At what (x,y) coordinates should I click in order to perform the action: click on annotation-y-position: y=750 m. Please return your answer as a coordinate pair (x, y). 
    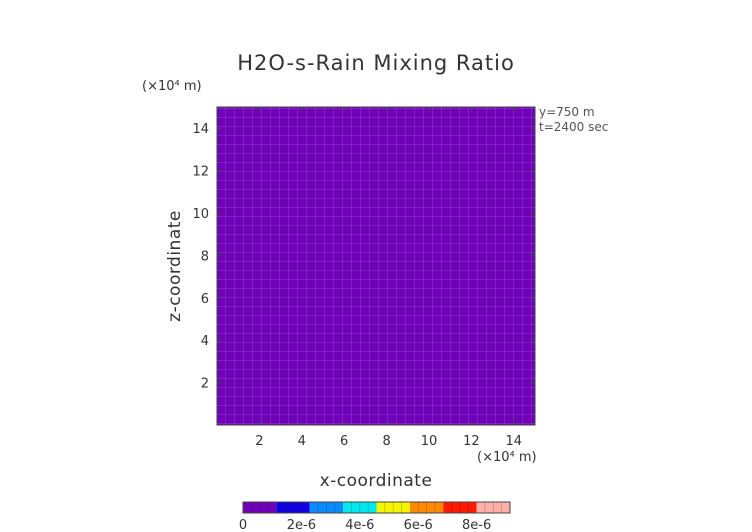
    Looking at the image, I should click on (567, 112).